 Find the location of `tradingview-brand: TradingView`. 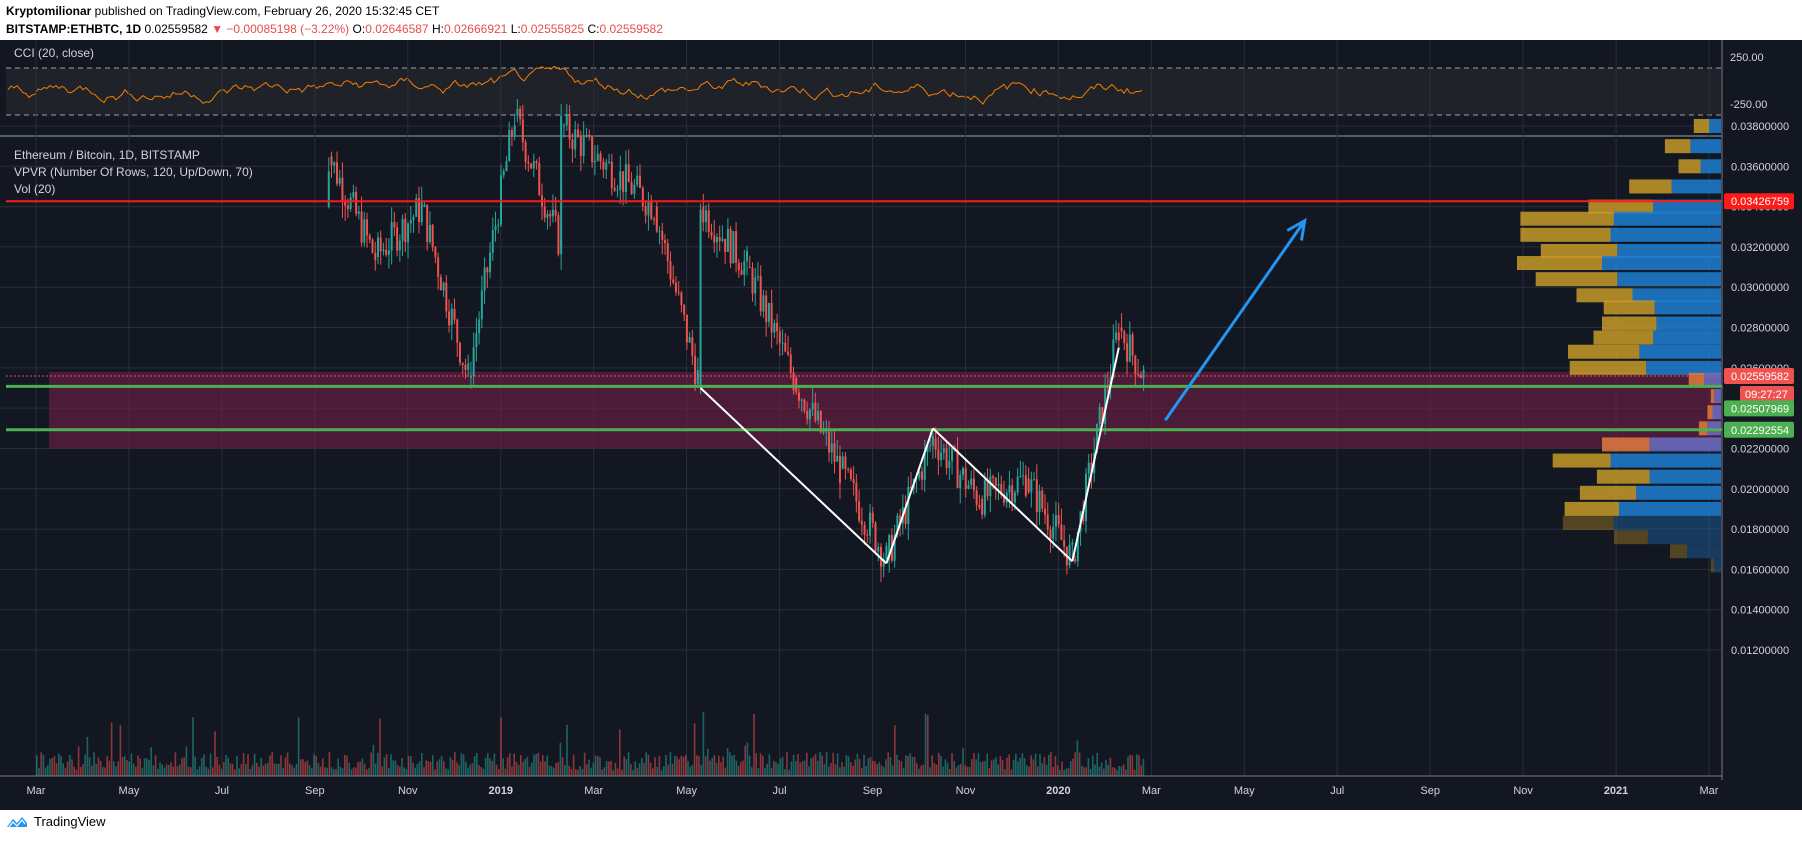

tradingview-brand: TradingView is located at coordinates (70, 821).